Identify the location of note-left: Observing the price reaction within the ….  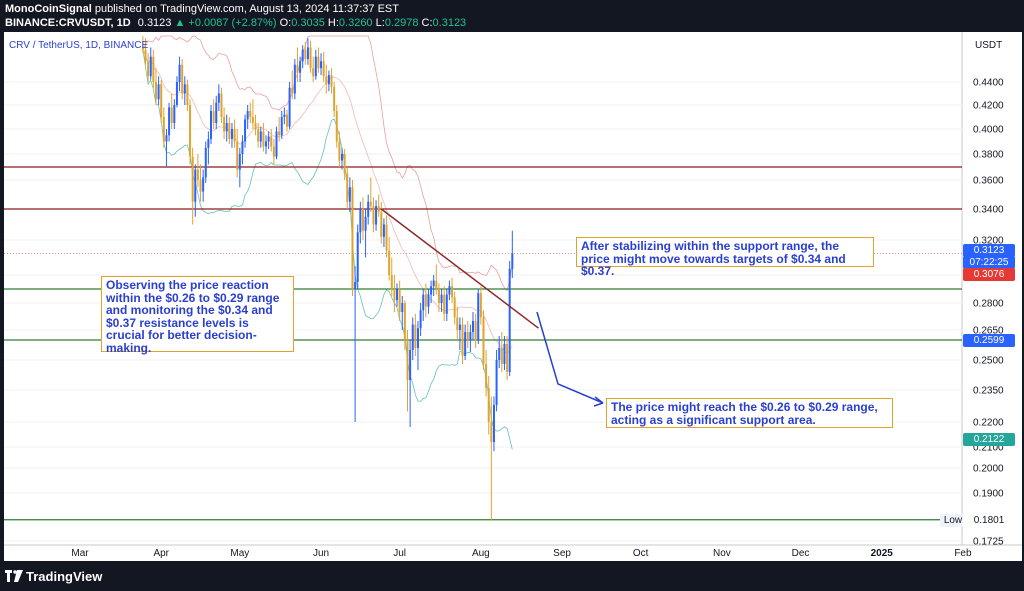
(197, 315).